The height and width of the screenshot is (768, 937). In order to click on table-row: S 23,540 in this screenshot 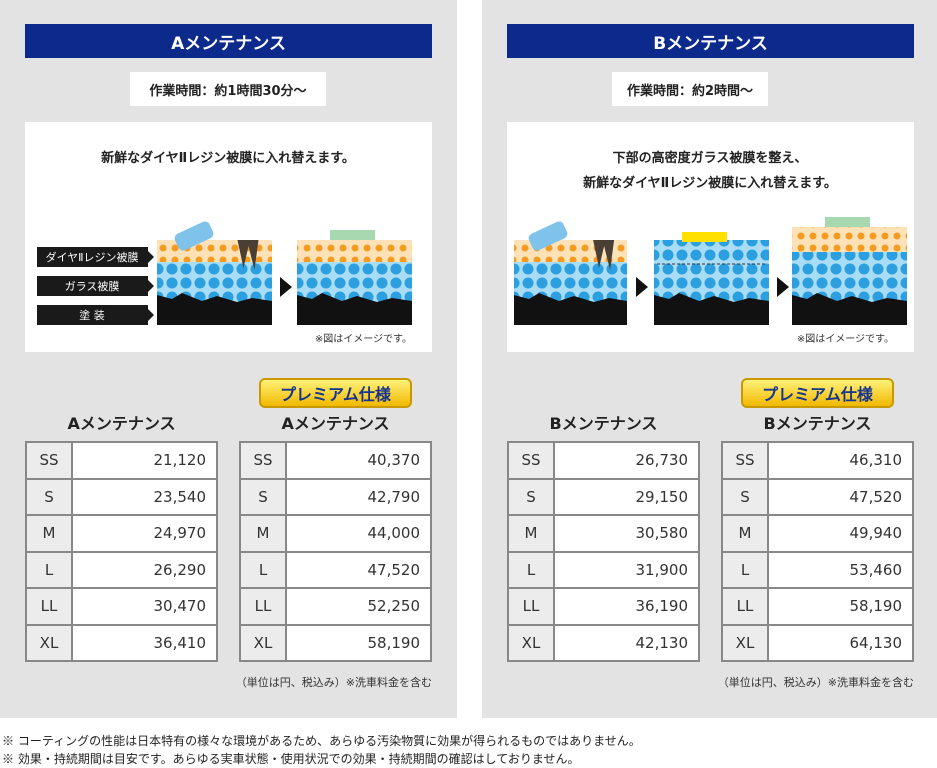, I will do `click(121, 496)`.